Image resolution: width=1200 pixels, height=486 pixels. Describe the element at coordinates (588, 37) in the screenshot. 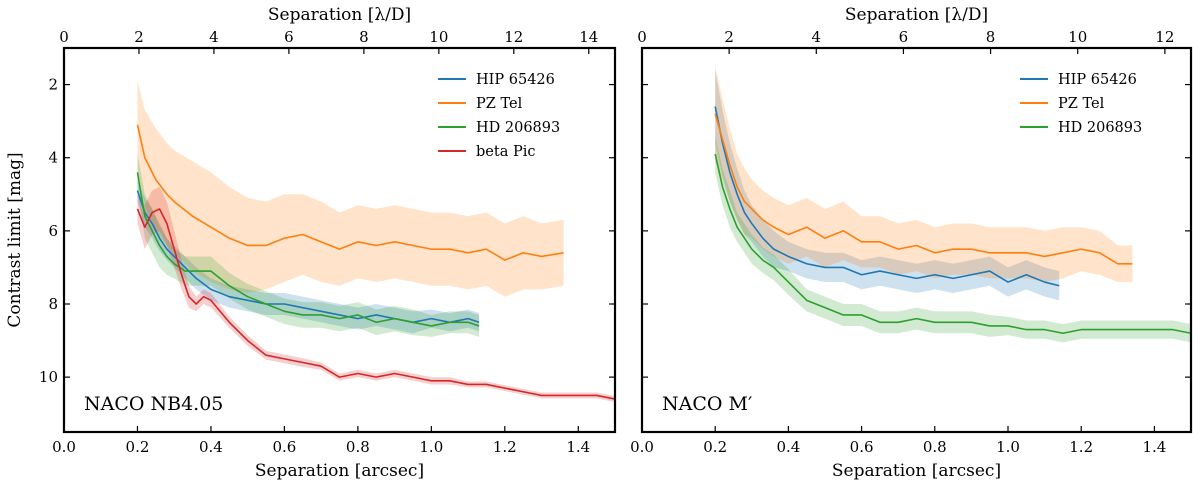

I see `top-x-tick-label: 14` at that location.